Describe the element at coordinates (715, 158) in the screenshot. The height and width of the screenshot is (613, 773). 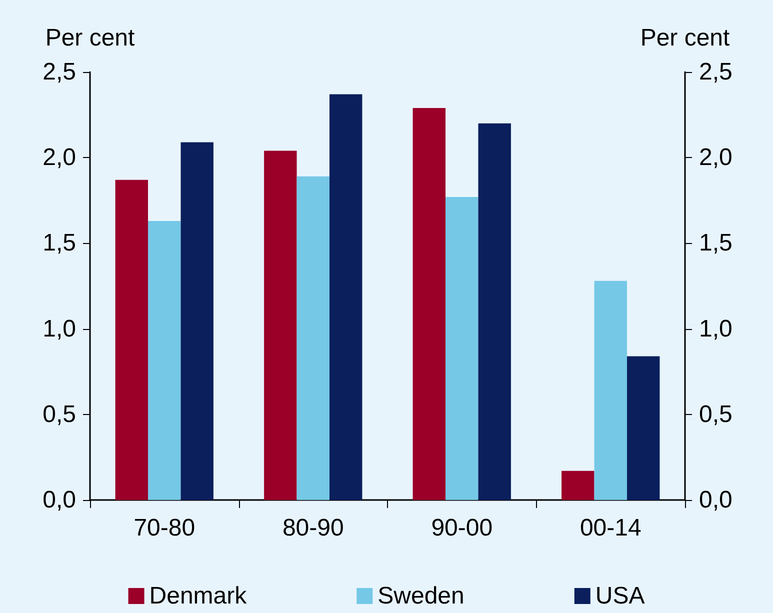
I see `y2-tick-label: 2,0` at that location.